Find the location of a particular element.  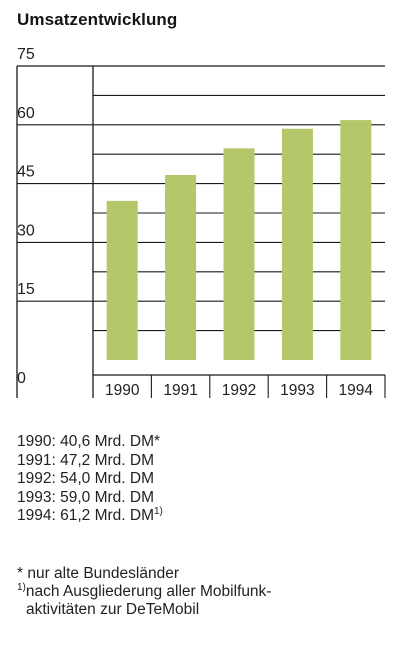

value-line-1994: 1994: 61,2 Mrd. DM1) is located at coordinates (90, 516).